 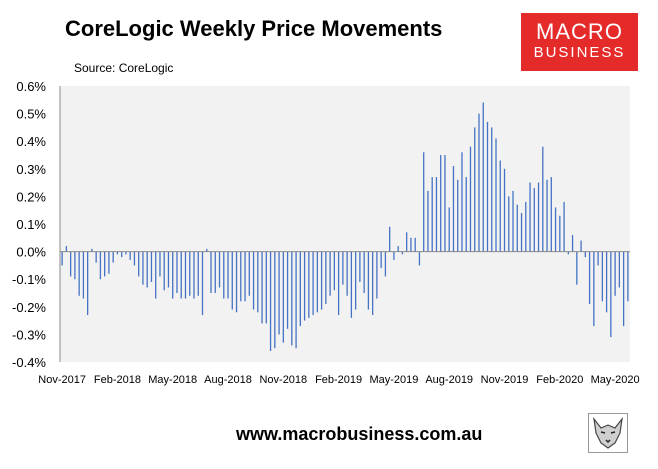 What do you see at coordinates (31, 86) in the screenshot?
I see `y-tick-label: 0.6%` at bounding box center [31, 86].